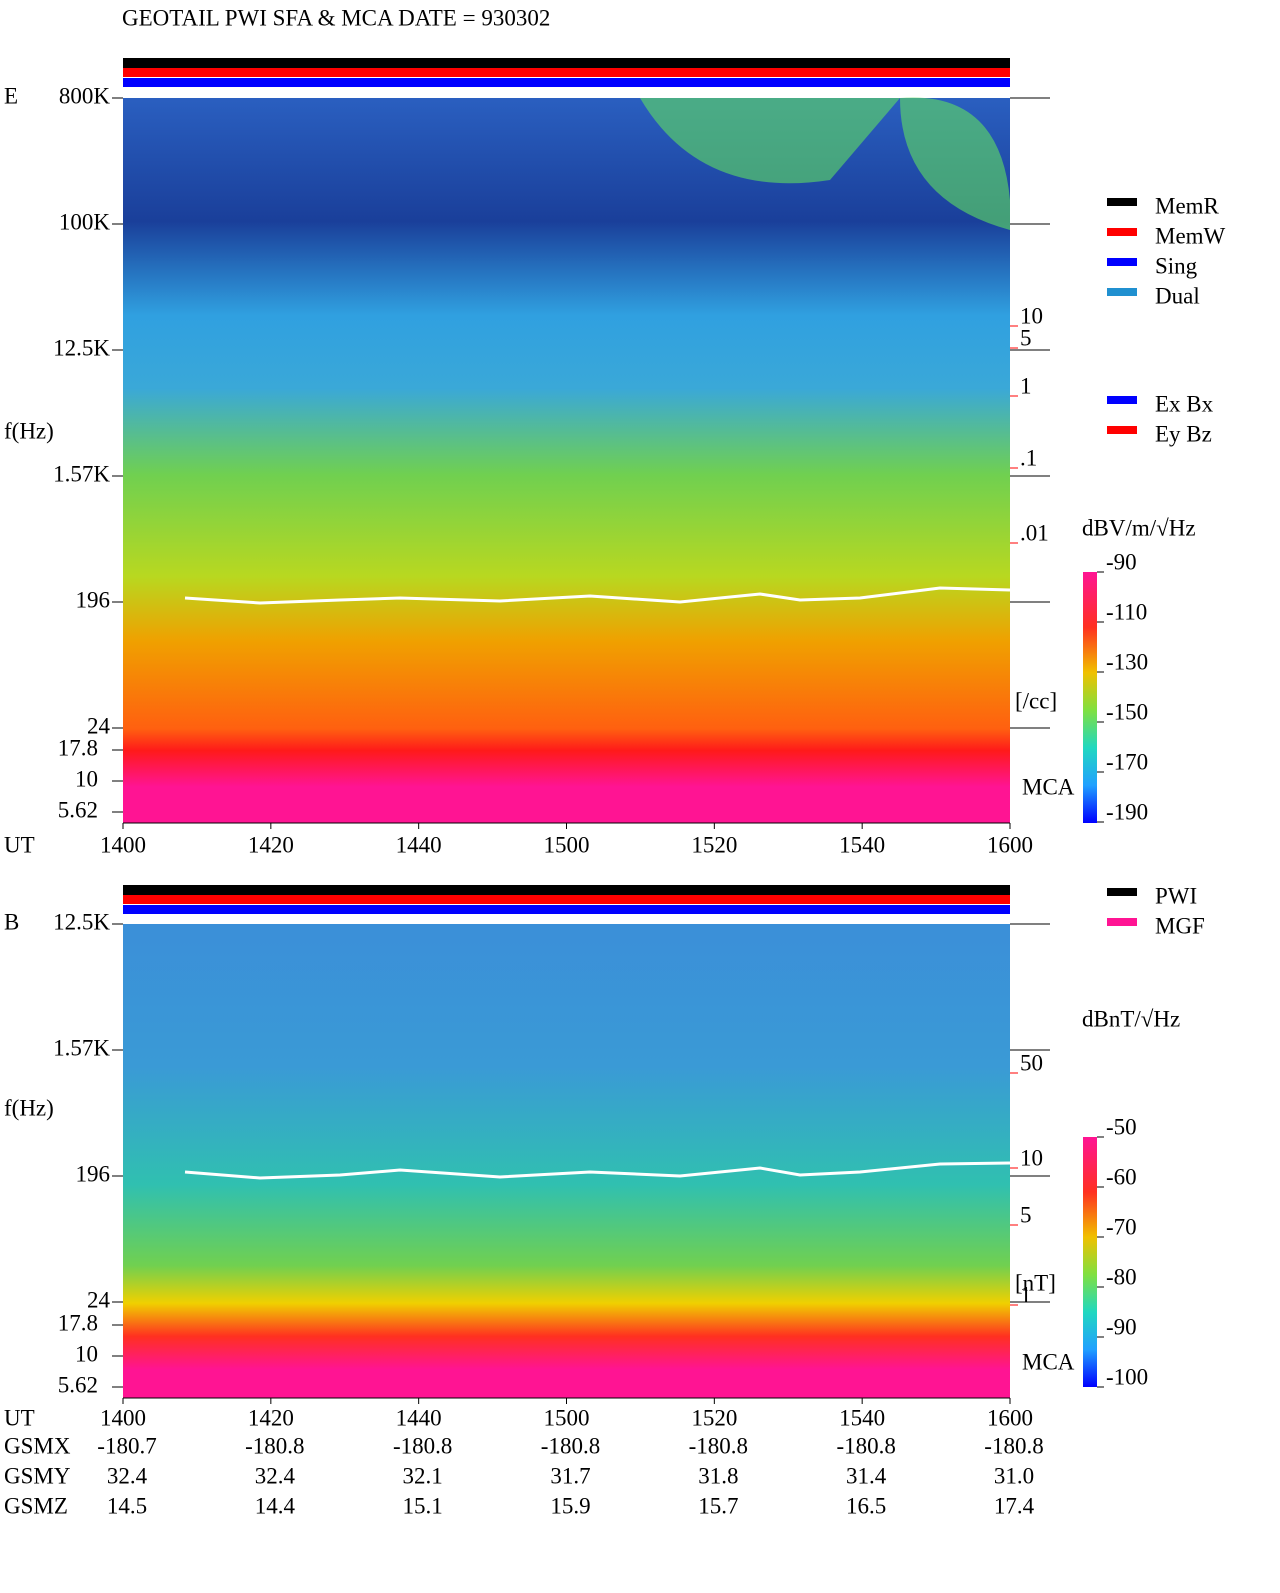  I want to click on colorbar-tick-label: -100, so click(1127, 1376).